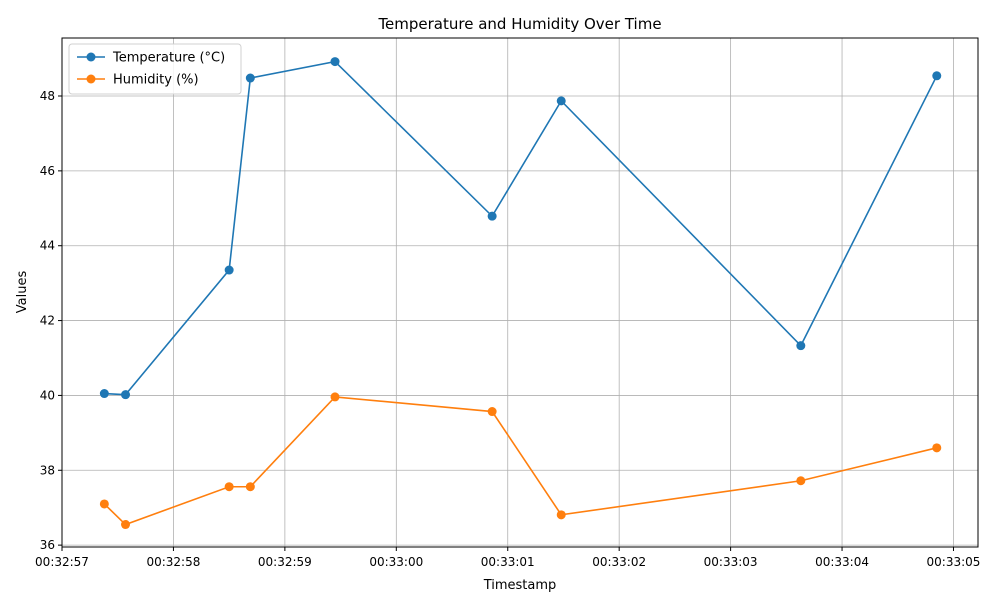  What do you see at coordinates (519, 24) in the screenshot?
I see `chart-title: Temperature and Humidity Over Time` at bounding box center [519, 24].